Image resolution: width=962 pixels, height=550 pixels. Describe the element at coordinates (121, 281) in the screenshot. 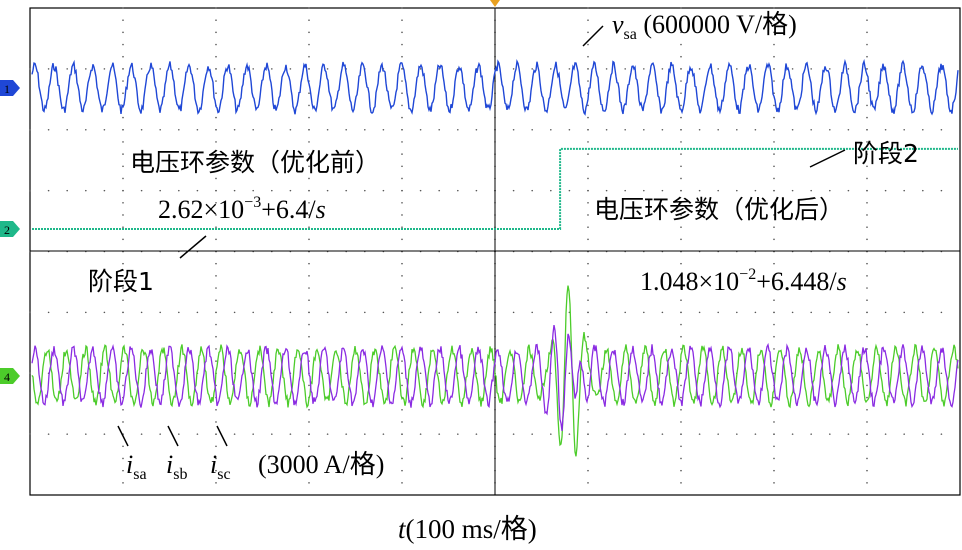

I see `stage1-label: 阶段1` at that location.